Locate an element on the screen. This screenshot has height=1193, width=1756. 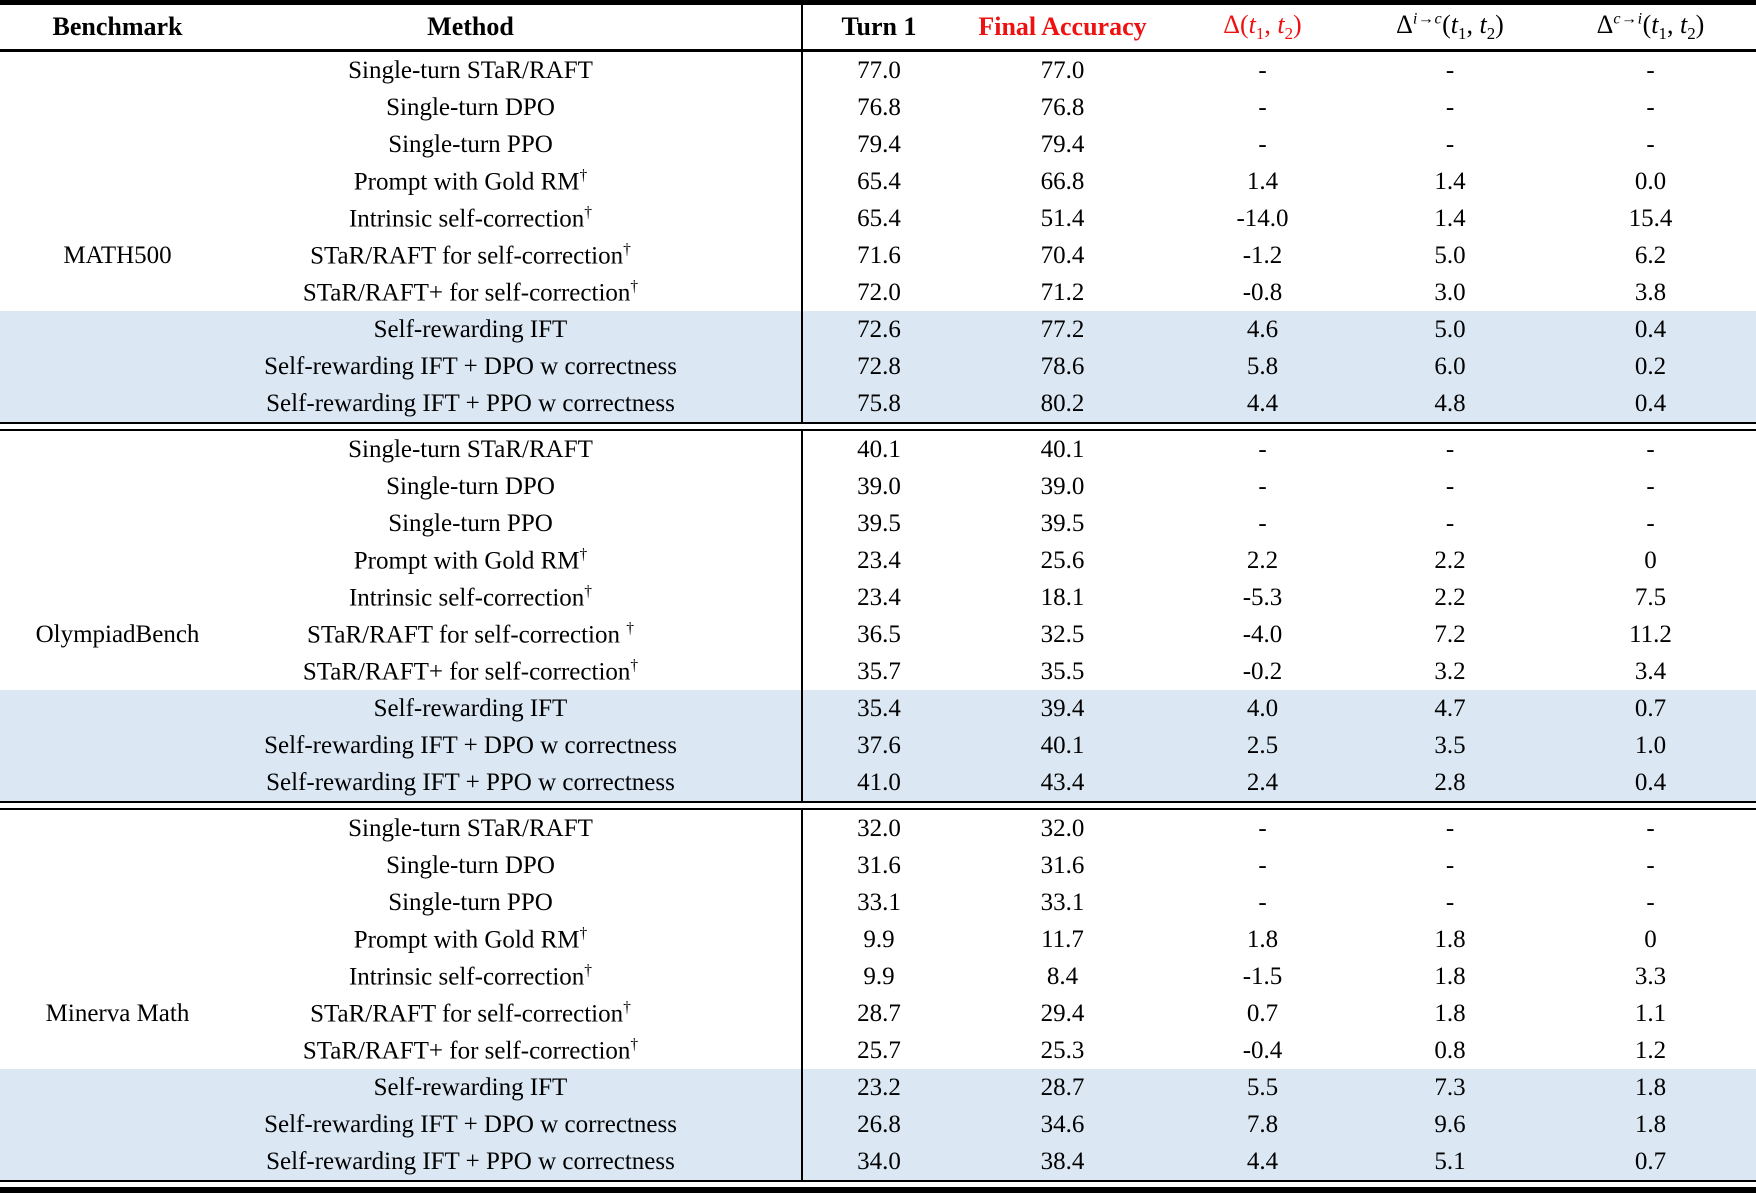
final-cell: 79.4 is located at coordinates (1062, 144).